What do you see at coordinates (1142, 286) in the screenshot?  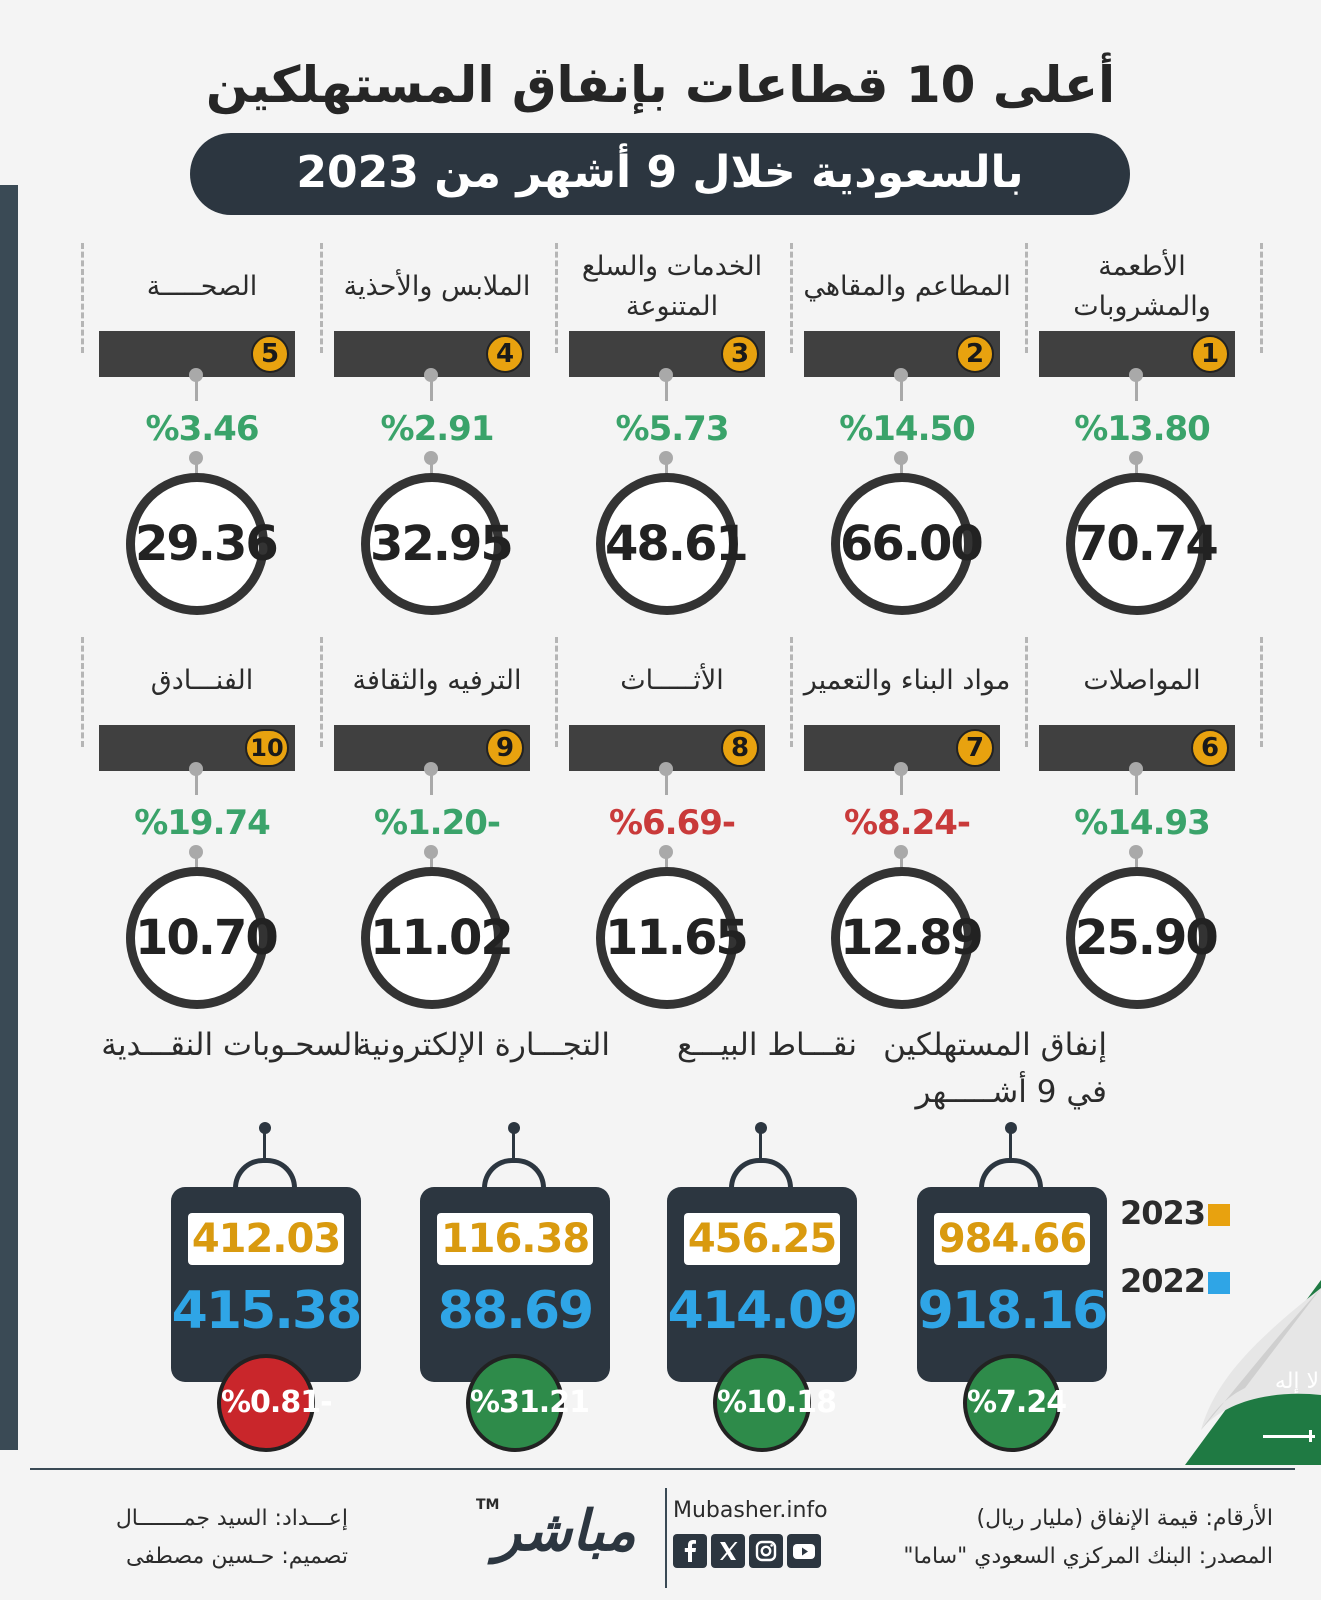 I see `sector-name: الأطعمة والمشروبات` at bounding box center [1142, 286].